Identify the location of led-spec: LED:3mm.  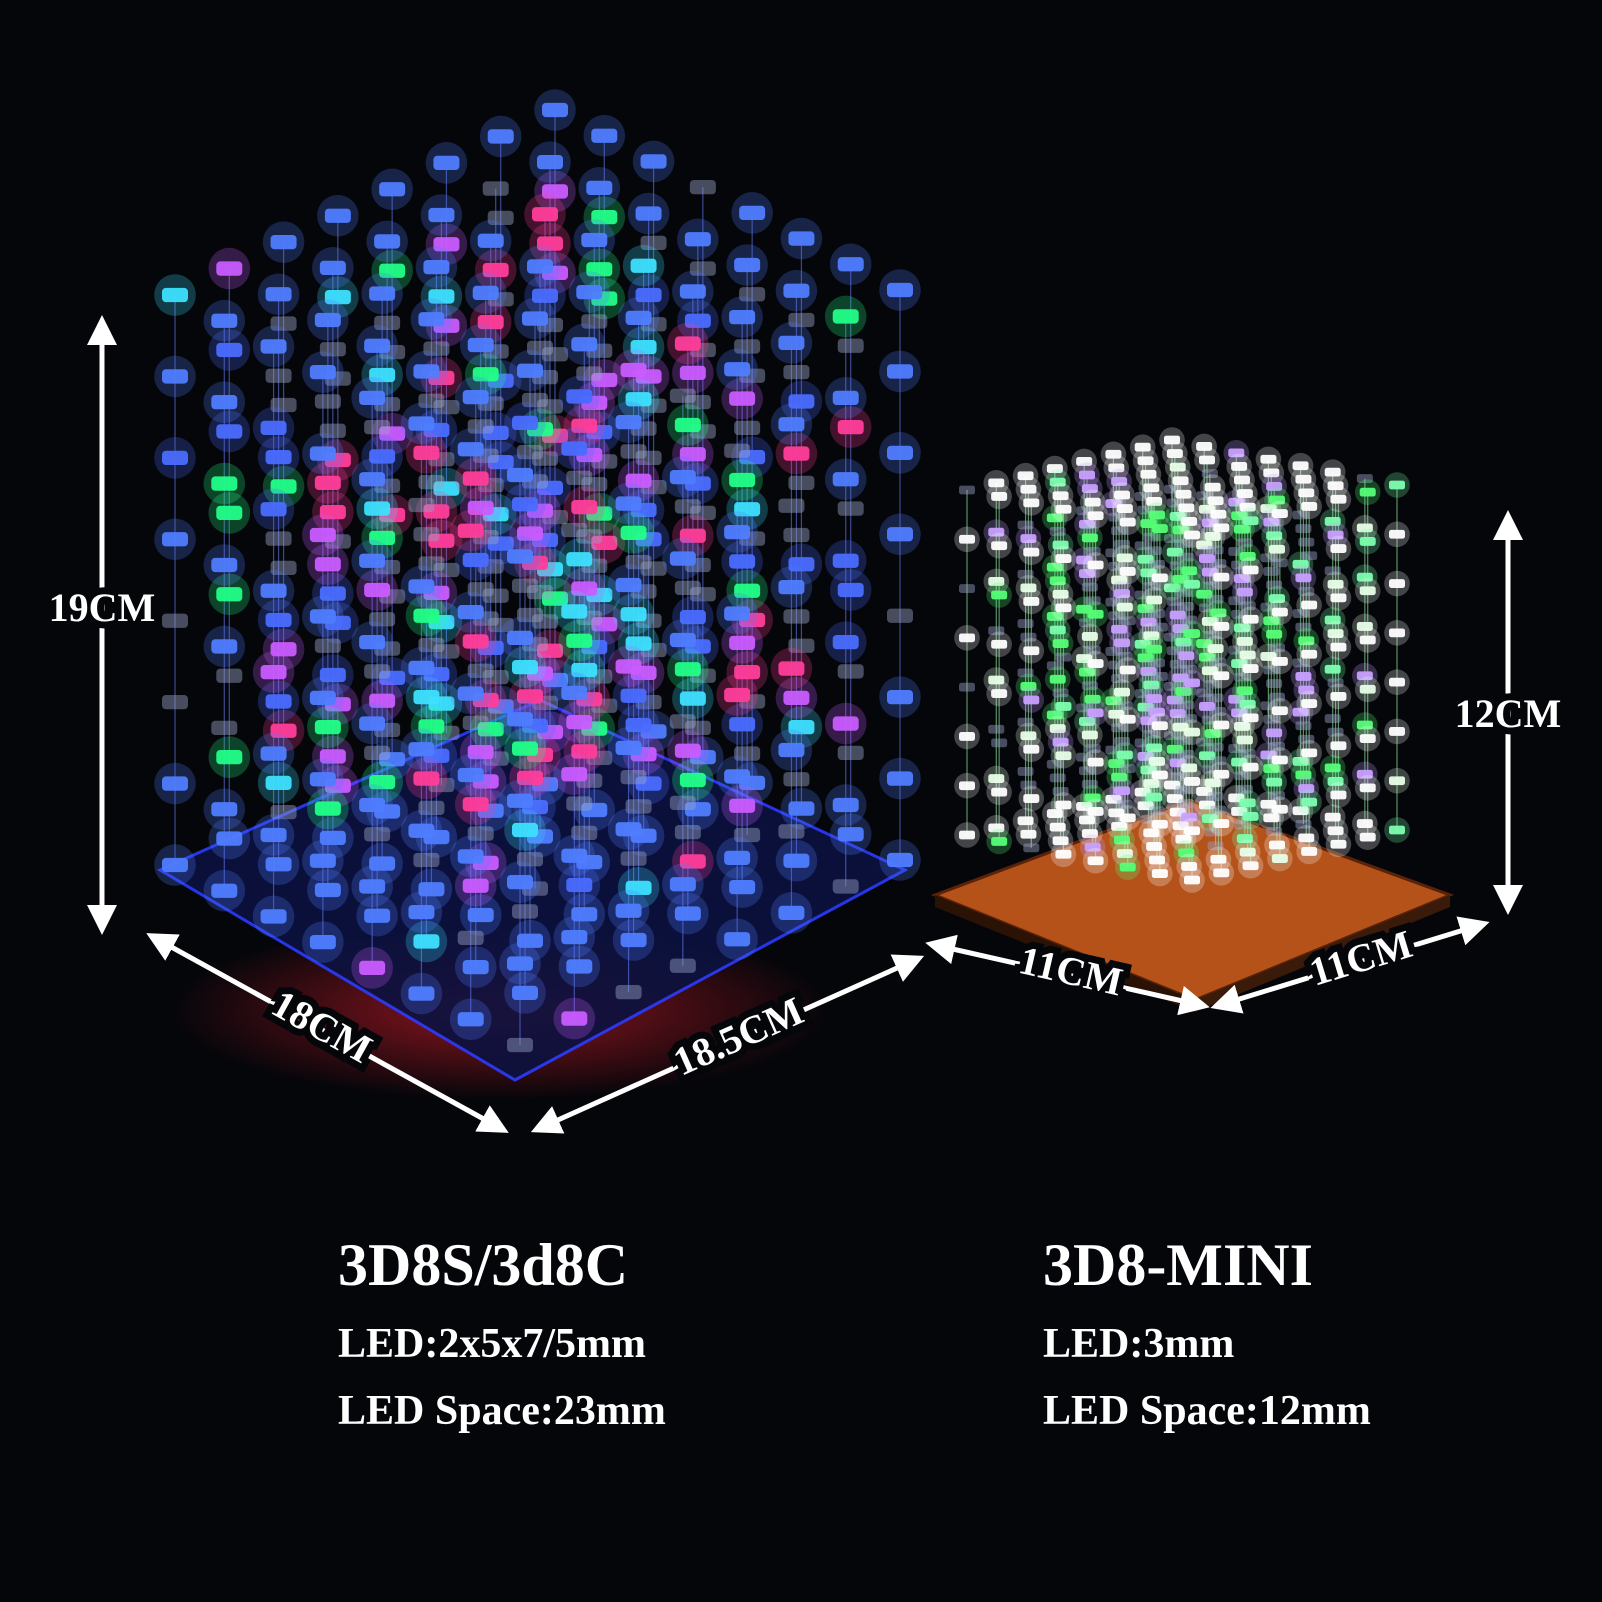
(1138, 1344).